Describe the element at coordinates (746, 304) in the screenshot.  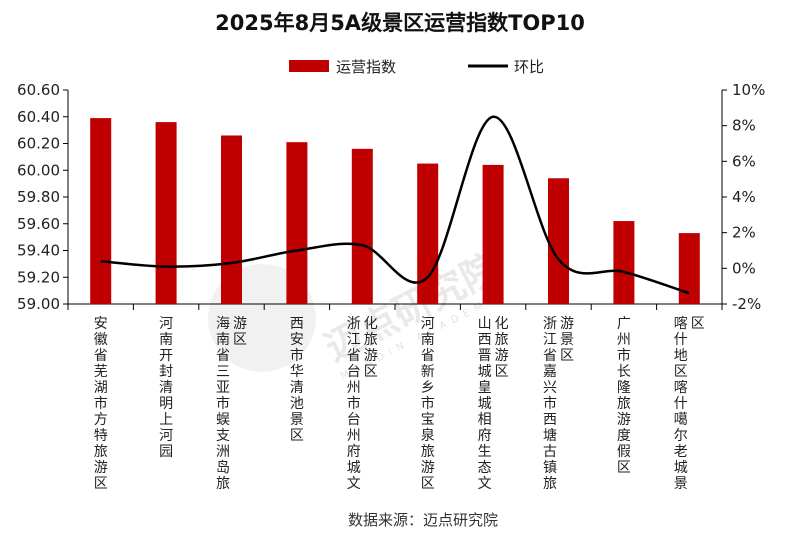
I see `y-right-tick-label: -2%` at that location.